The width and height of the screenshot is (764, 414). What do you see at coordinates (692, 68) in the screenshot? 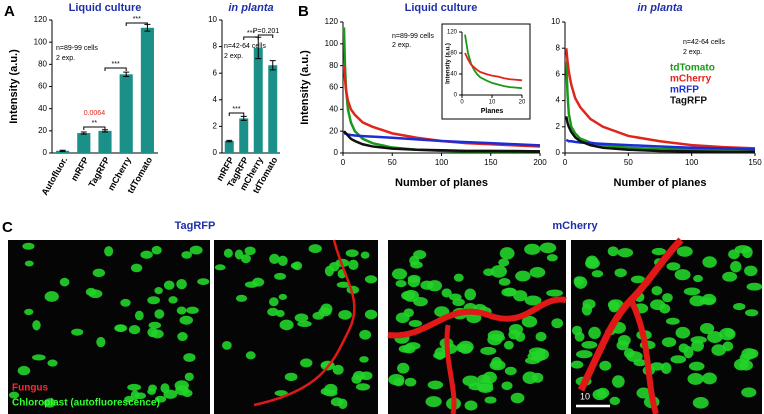
I see `legend-entry: tdTomato` at bounding box center [692, 68].